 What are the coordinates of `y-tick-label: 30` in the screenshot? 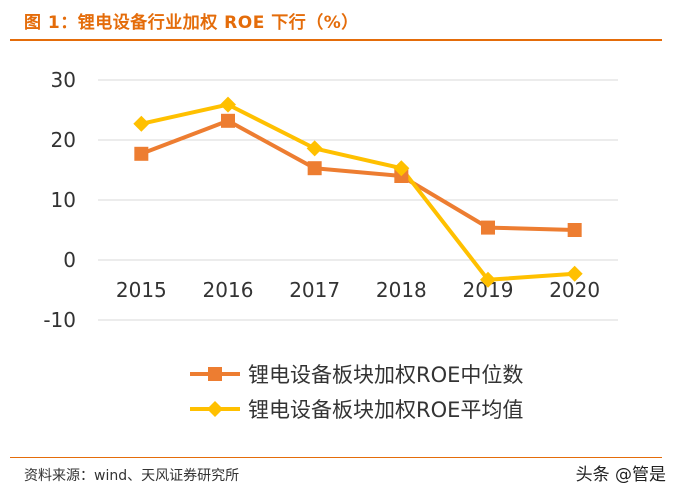 It's located at (63, 80).